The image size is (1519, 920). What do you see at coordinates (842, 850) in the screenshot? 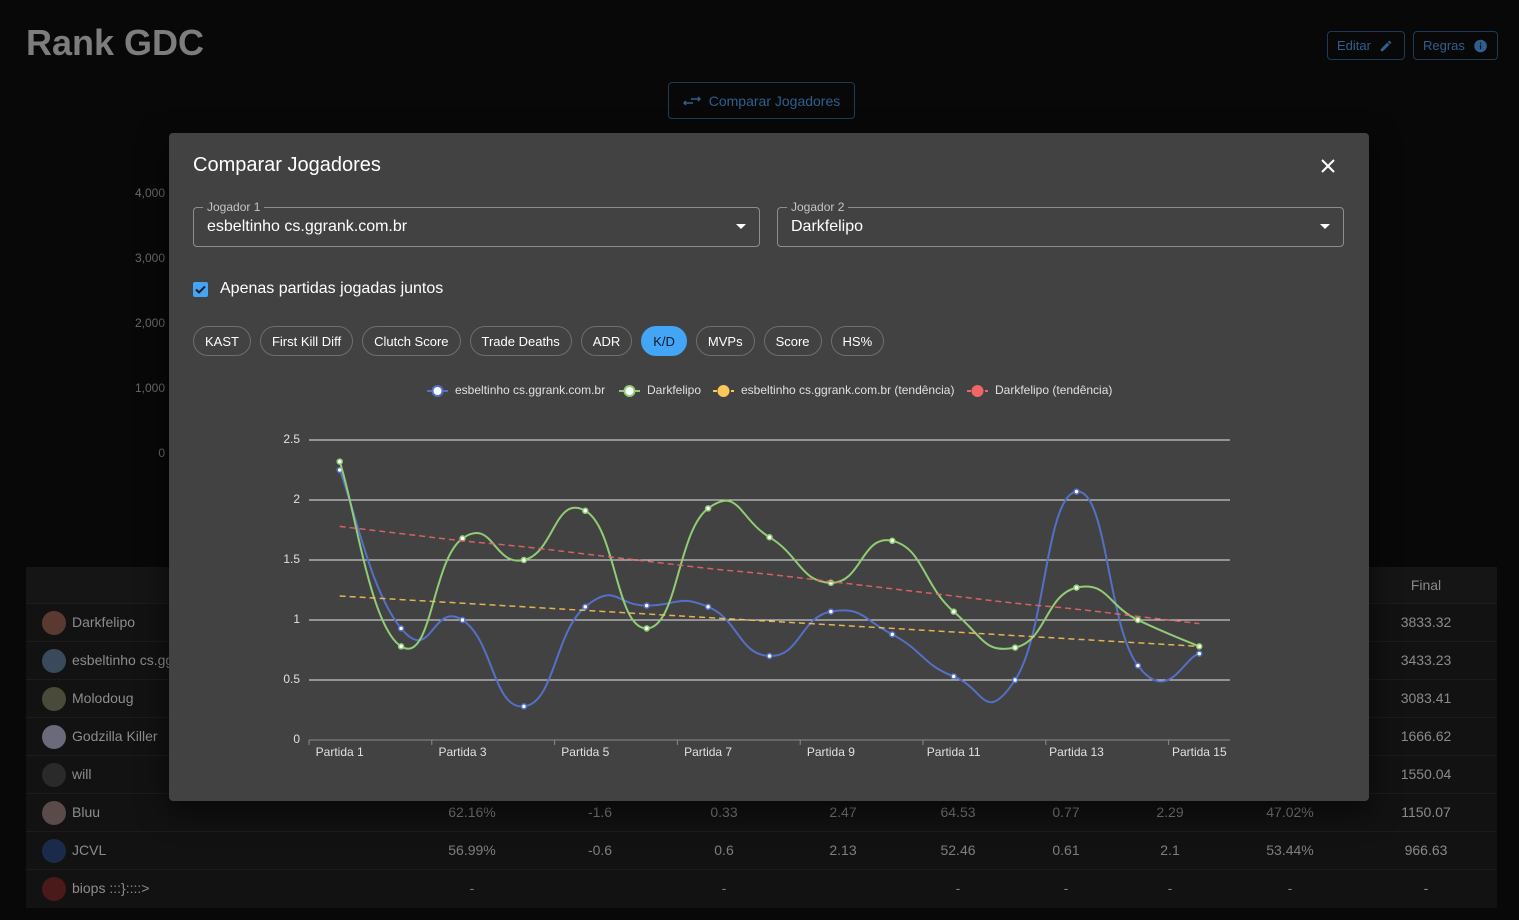
I see `table-cell: 2.13` at bounding box center [842, 850].